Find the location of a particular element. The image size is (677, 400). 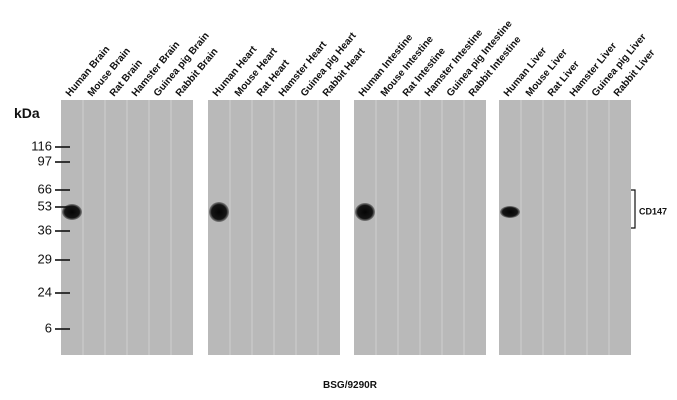

marker-label: 6 is located at coordinates (48, 327).